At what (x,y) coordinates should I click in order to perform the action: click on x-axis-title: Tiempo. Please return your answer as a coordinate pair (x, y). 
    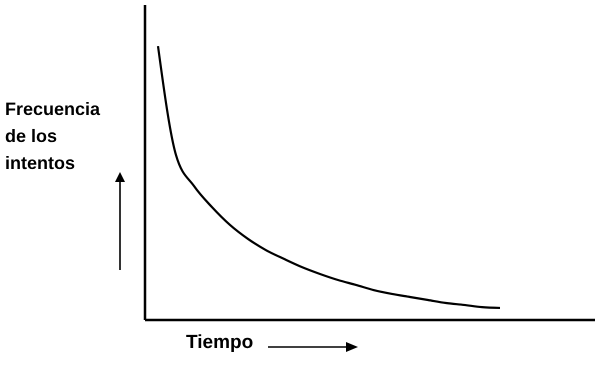
    Looking at the image, I should click on (220, 343).